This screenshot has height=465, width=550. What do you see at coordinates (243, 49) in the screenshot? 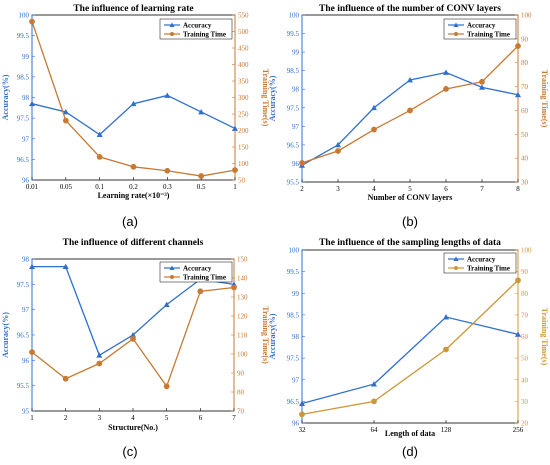
I see `y2-tick-label: 450` at bounding box center [243, 49].